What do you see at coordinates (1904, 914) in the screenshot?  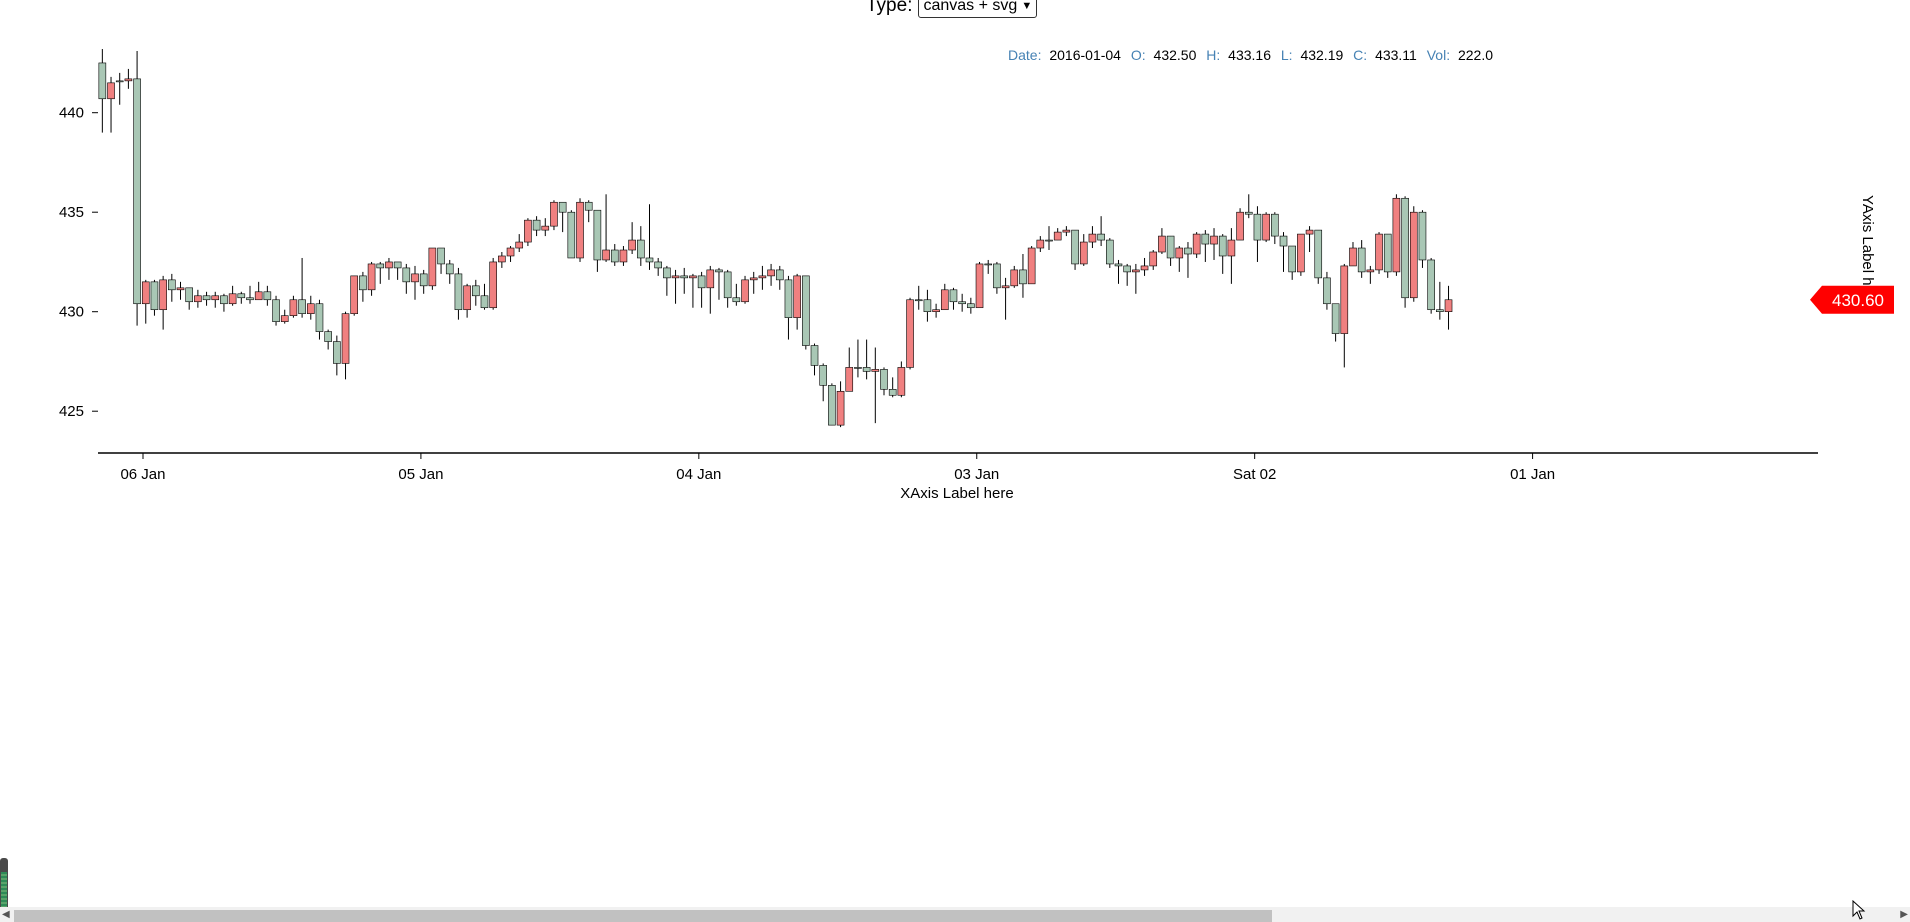 I see `scroll-right-arrow-icon: ▶` at bounding box center [1904, 914].